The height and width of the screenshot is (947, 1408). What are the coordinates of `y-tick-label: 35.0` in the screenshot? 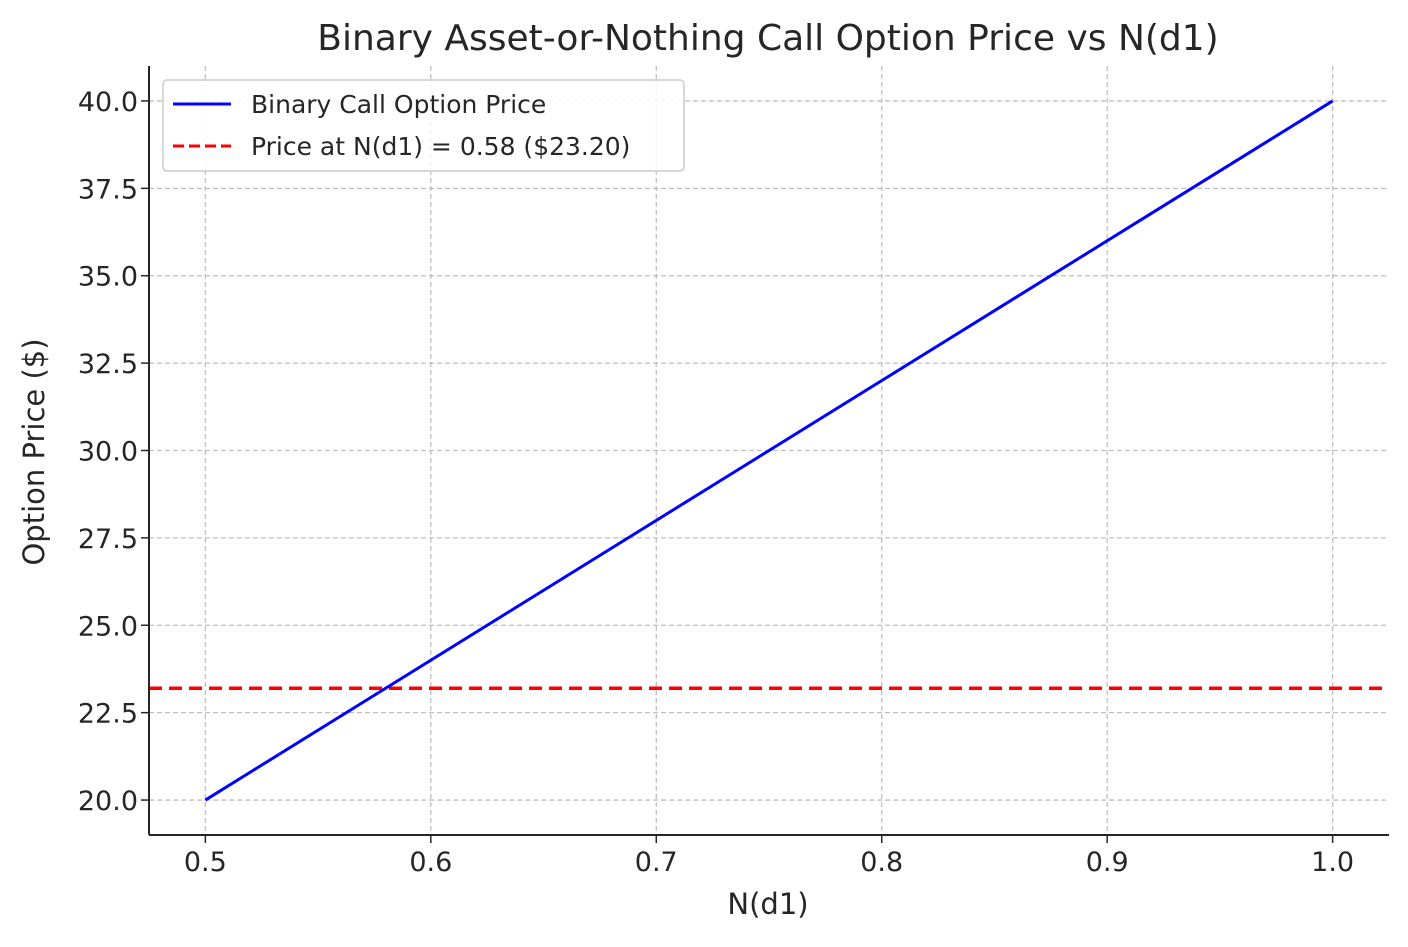 It's located at (108, 277).